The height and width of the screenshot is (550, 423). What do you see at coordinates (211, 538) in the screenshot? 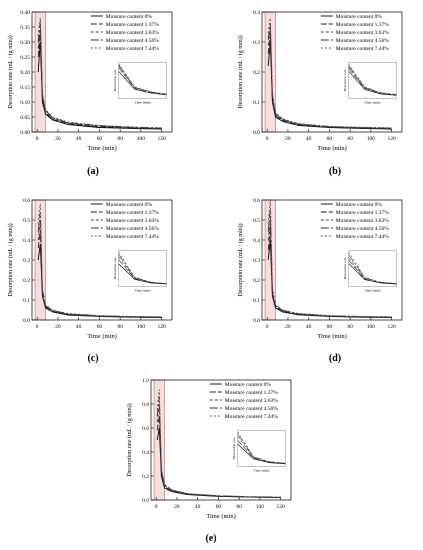
I see `panel-label-e: (e)` at bounding box center [211, 538].